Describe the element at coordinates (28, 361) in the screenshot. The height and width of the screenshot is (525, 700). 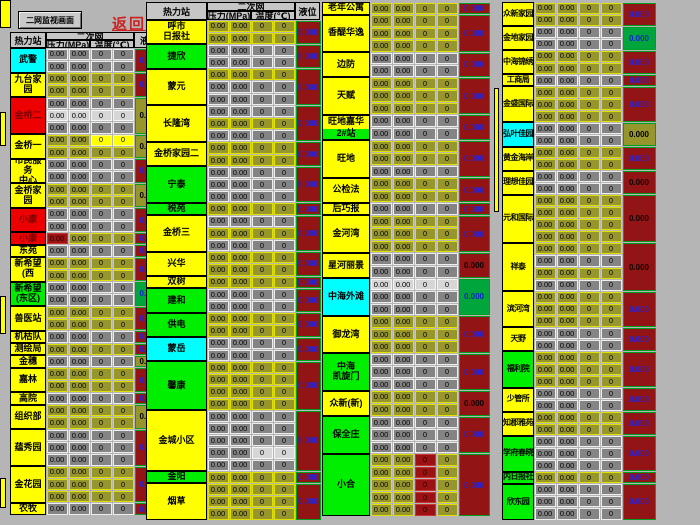
I see `station-label: 金穗` at that location.